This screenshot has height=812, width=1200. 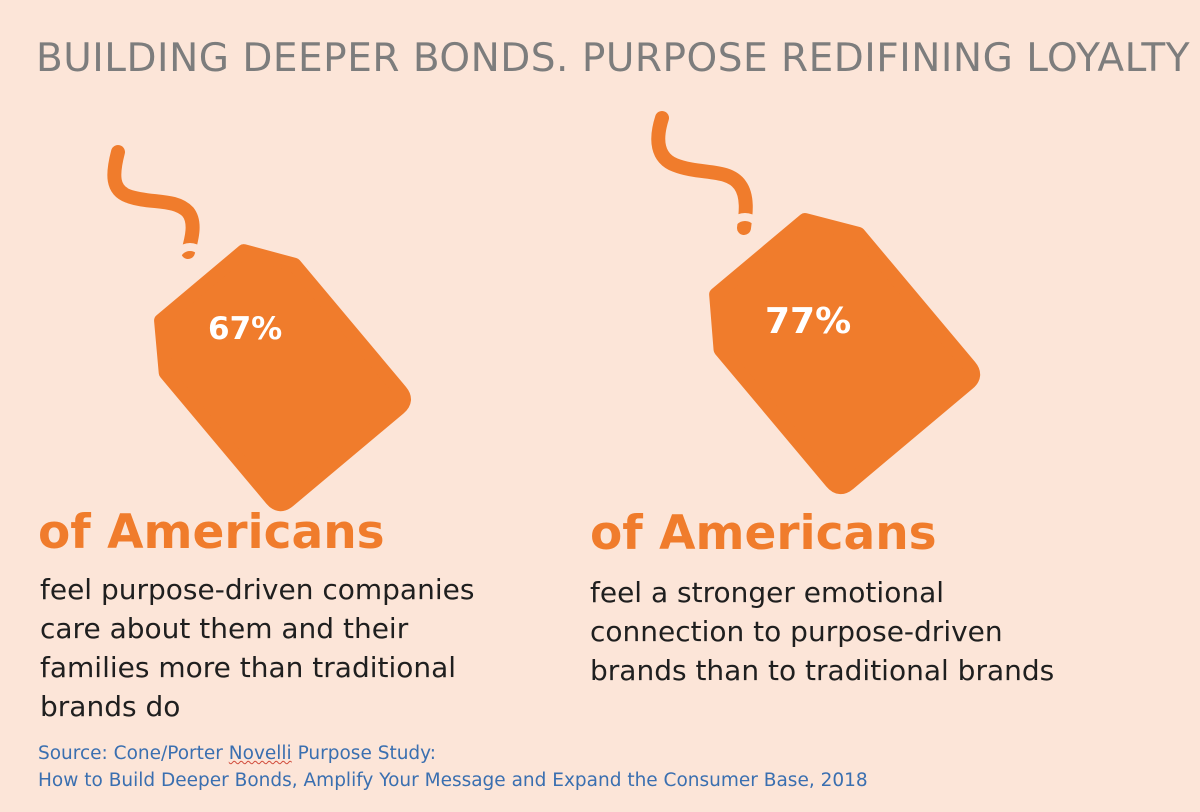 I want to click on source-underlined-word: Novelli, so click(x=260, y=753).